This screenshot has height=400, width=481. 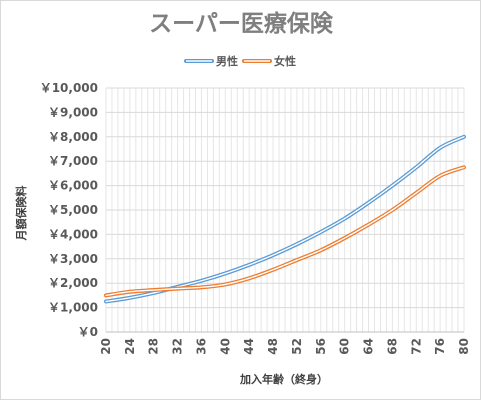 I want to click on chart-title: スーパー医療保険, so click(x=241, y=23).